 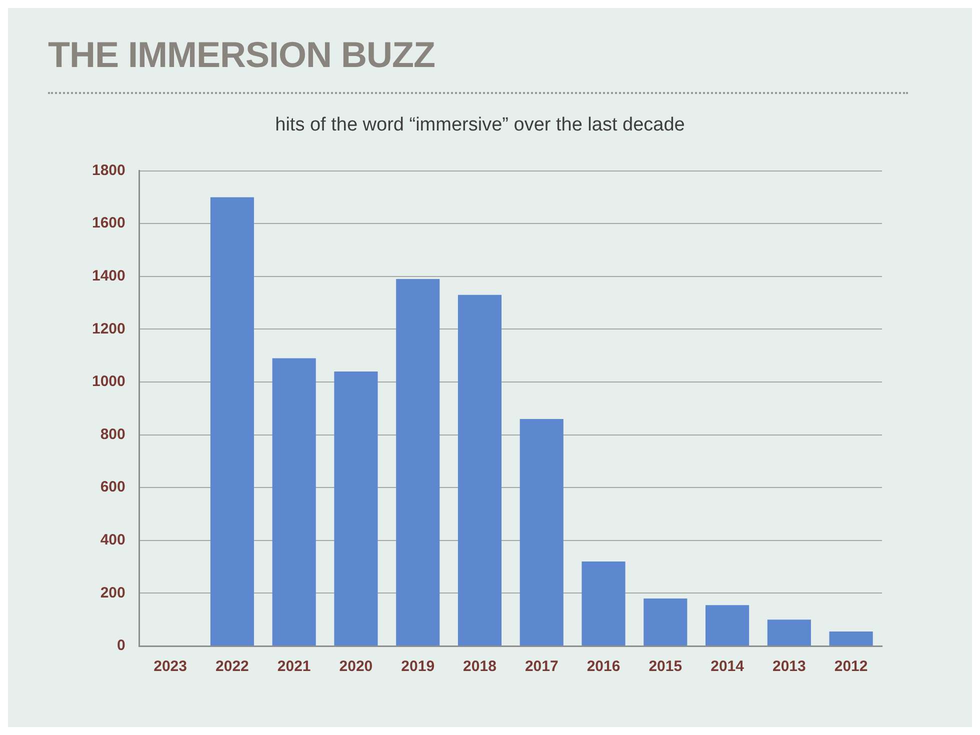 What do you see at coordinates (851, 667) in the screenshot?
I see `x-tick-label: 2012` at bounding box center [851, 667].